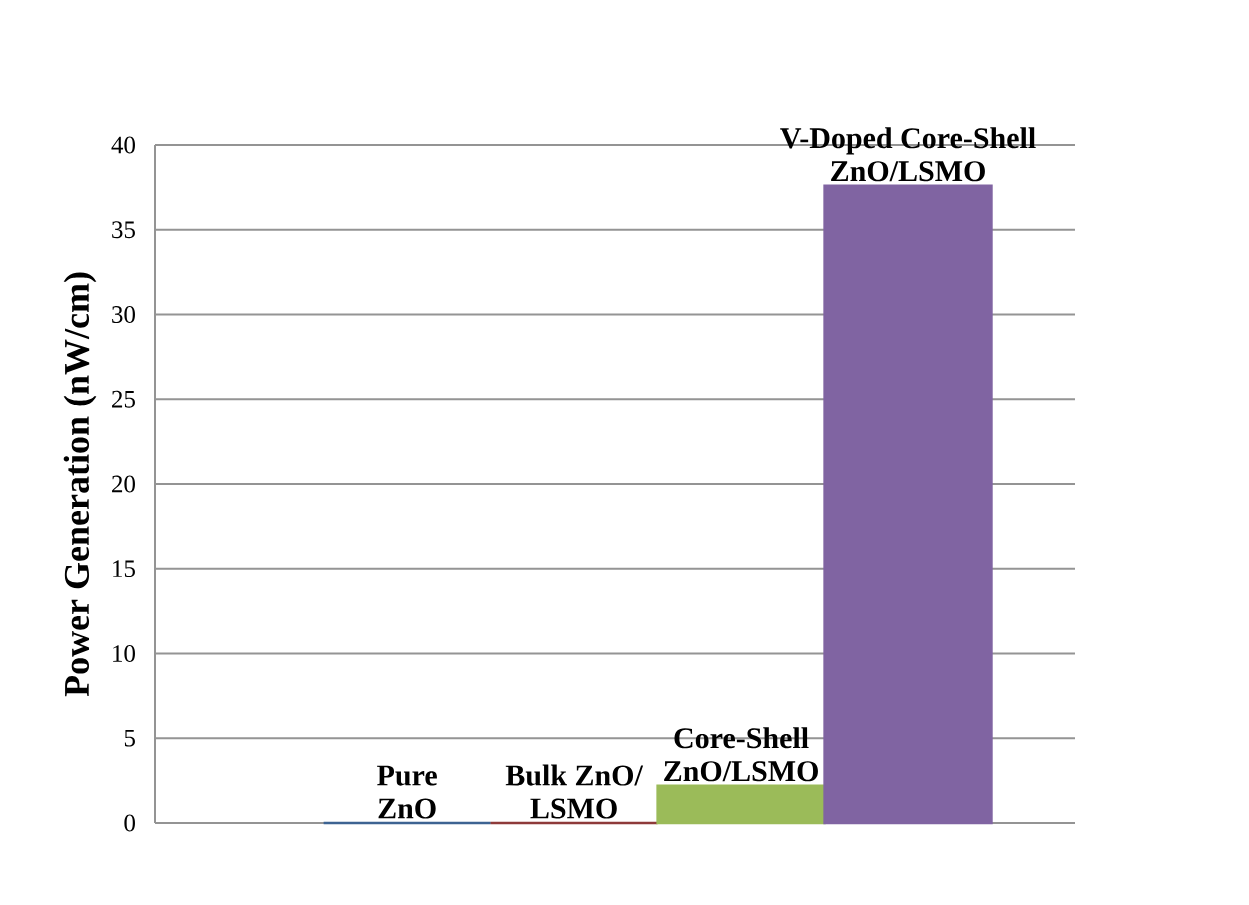 This screenshot has height=905, width=1249. Describe the element at coordinates (574, 791) in the screenshot. I see `x-tick-label: Bulk ZnO/LSMO` at that location.